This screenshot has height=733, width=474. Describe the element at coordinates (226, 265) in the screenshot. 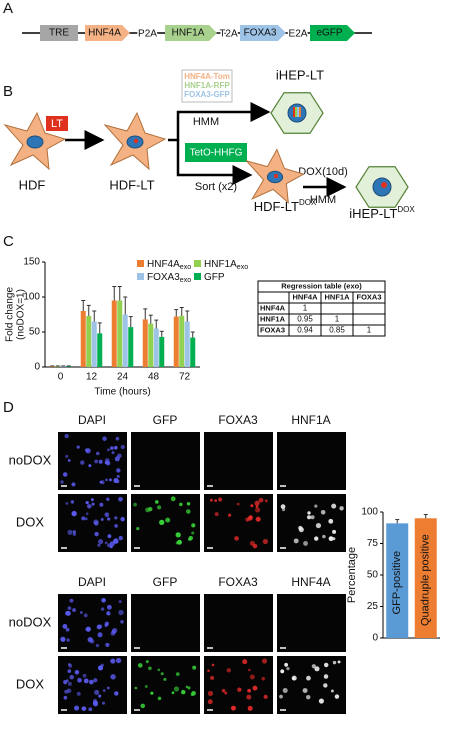

I see `legend-label: HNF1Aexo` at that location.